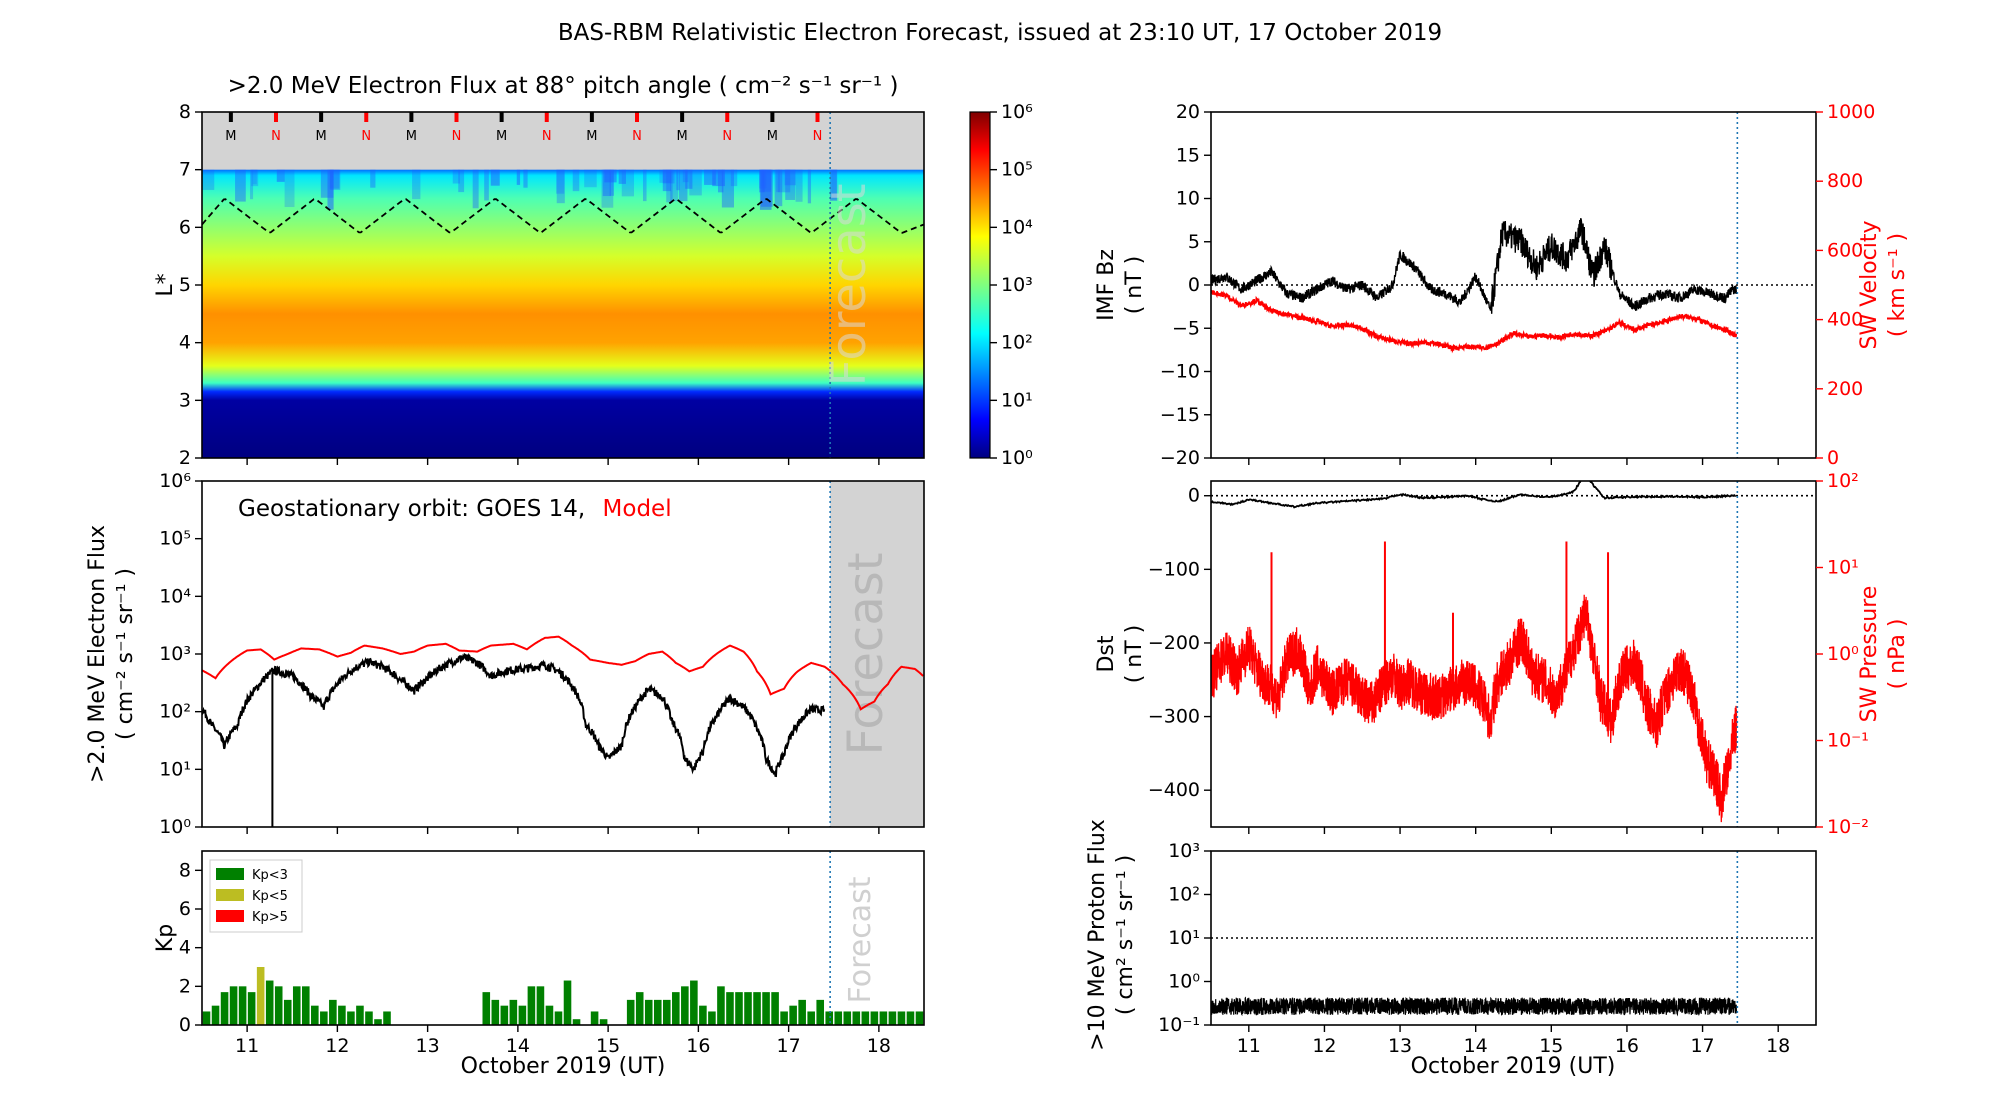 The width and height of the screenshot is (2000, 1100). I want to click on ylabel-line: SW Velocity, so click(1869, 284).